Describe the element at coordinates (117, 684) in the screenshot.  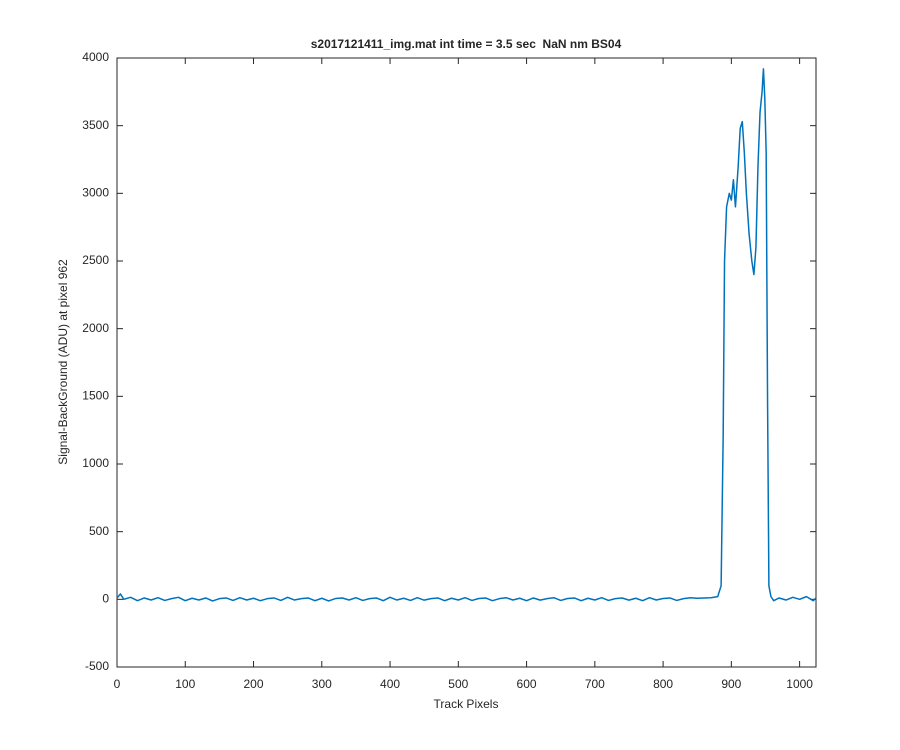
I see `x-tick-label: 0` at that location.